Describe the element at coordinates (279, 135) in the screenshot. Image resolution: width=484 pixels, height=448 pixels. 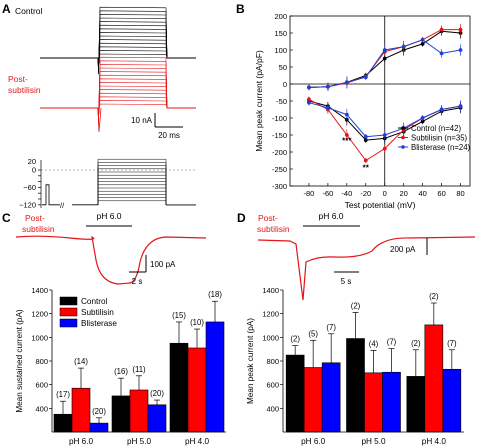
I see `b-y-tick-label: -150` at that location.